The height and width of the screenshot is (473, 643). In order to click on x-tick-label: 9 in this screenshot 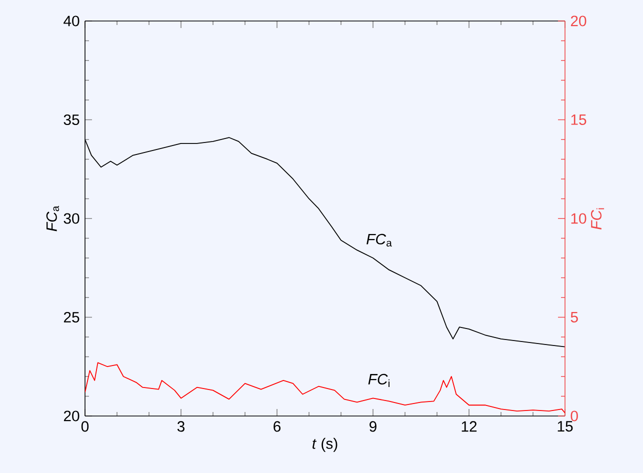, I will do `click(373, 426)`.